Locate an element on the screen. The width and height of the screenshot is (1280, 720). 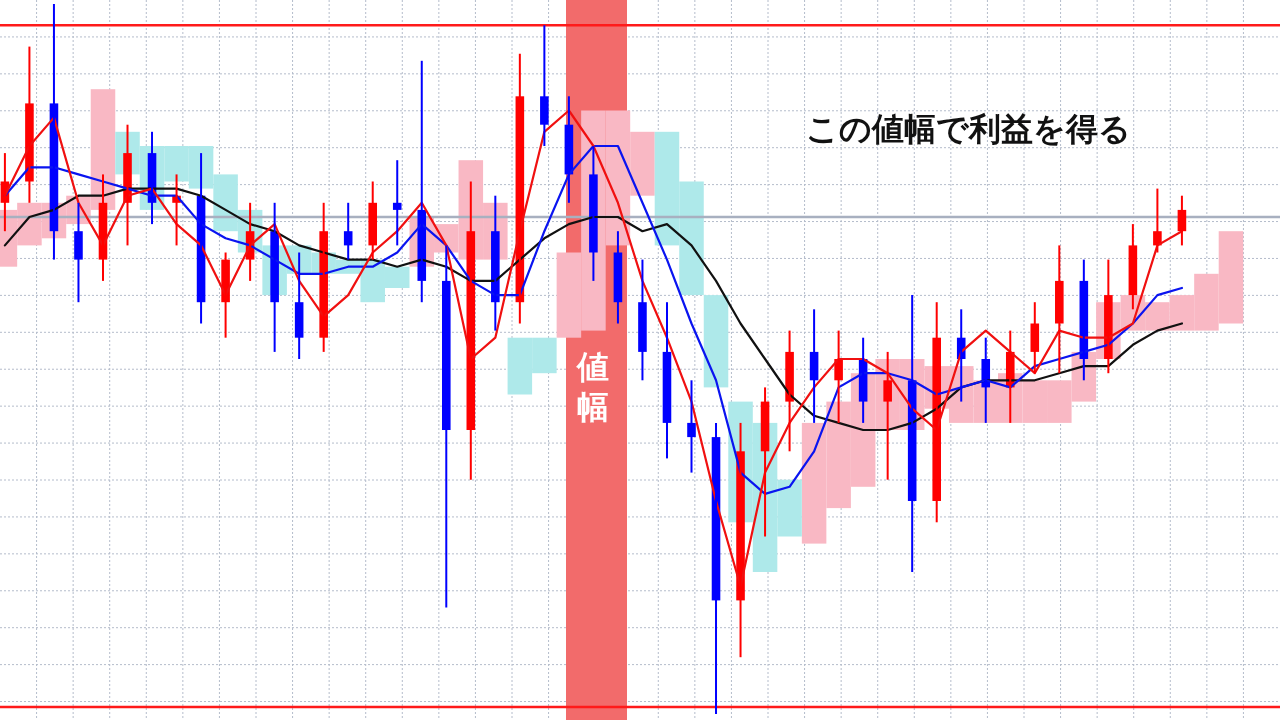
bar is located at coordinates (716, 341).